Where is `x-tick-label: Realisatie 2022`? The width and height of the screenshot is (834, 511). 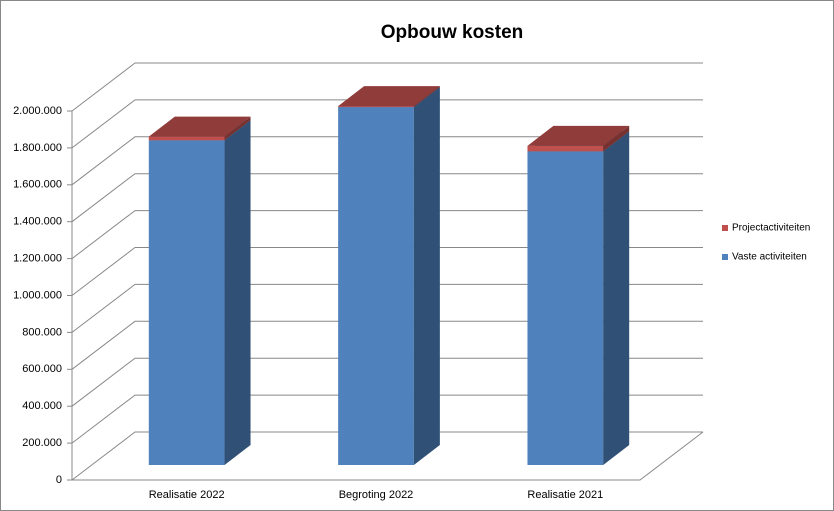 x-tick-label: Realisatie 2022 is located at coordinates (187, 495).